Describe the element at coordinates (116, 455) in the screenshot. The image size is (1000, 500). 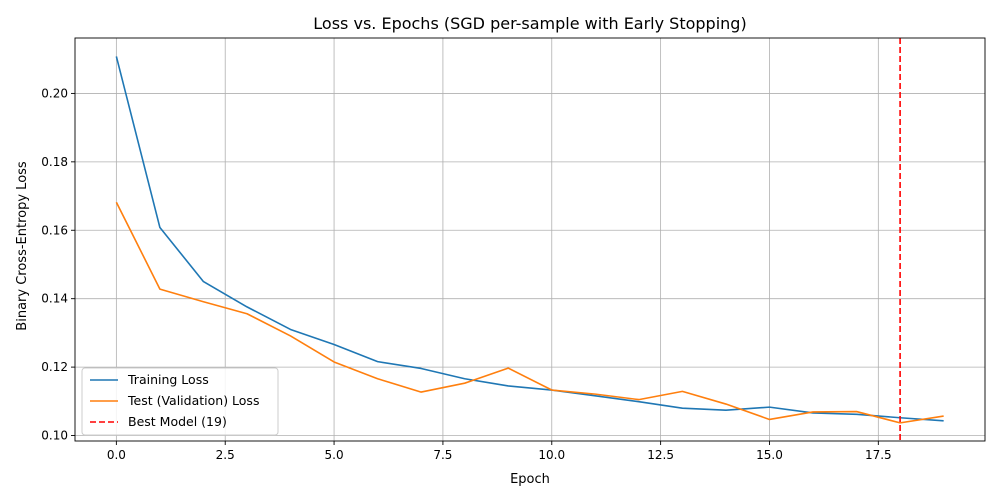
I see `x-tick-label: 0.0` at that location.